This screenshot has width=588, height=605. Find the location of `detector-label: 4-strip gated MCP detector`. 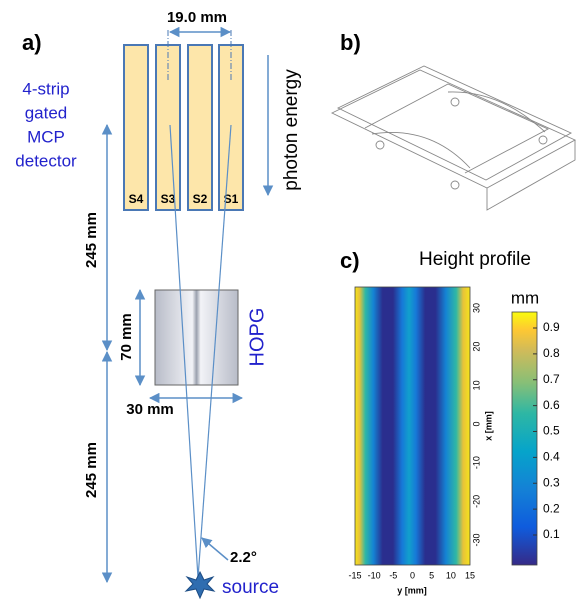

detector-label: 4-strip gated MCP detector is located at coordinates (46, 124).